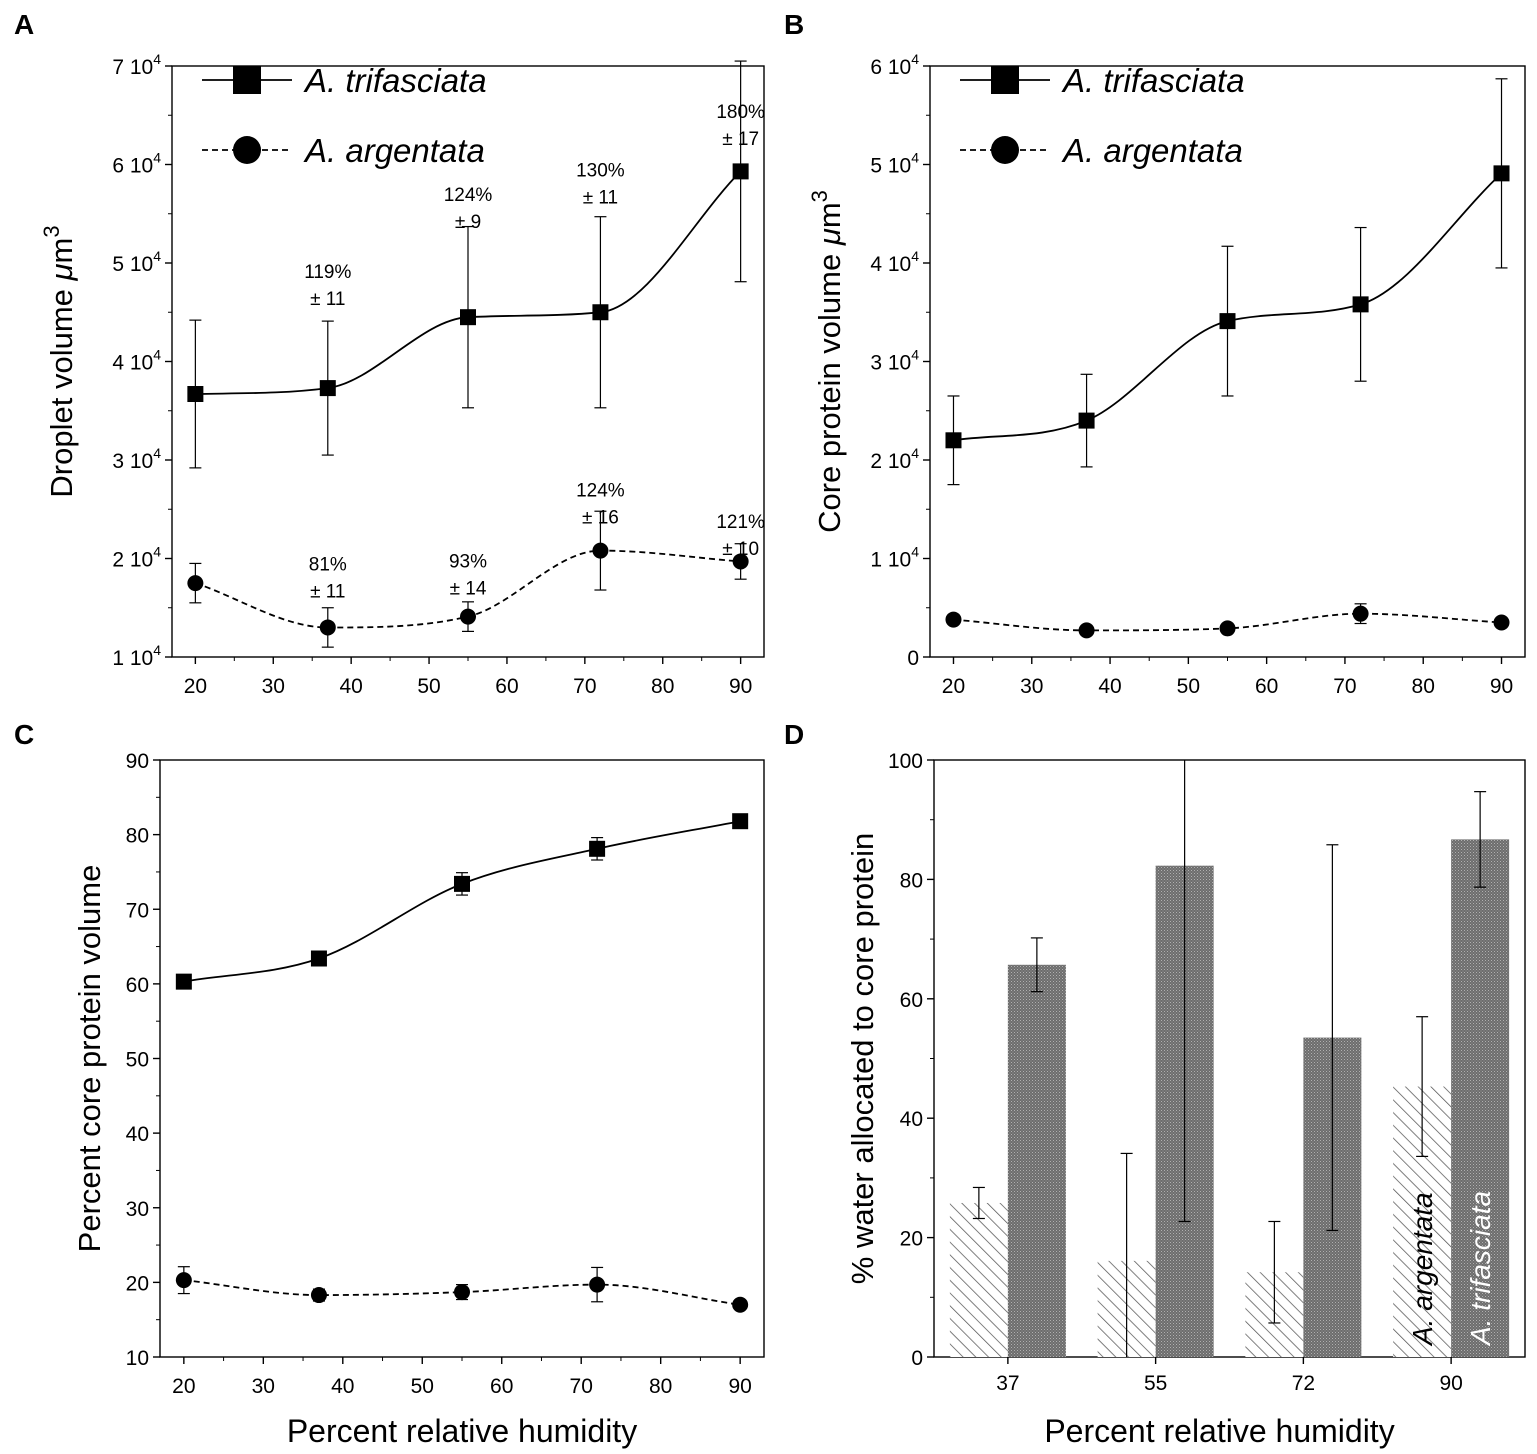 The image size is (1537, 1454). What do you see at coordinates (342, 1386) in the screenshot?
I see `x-tick-label: 40` at bounding box center [342, 1386].